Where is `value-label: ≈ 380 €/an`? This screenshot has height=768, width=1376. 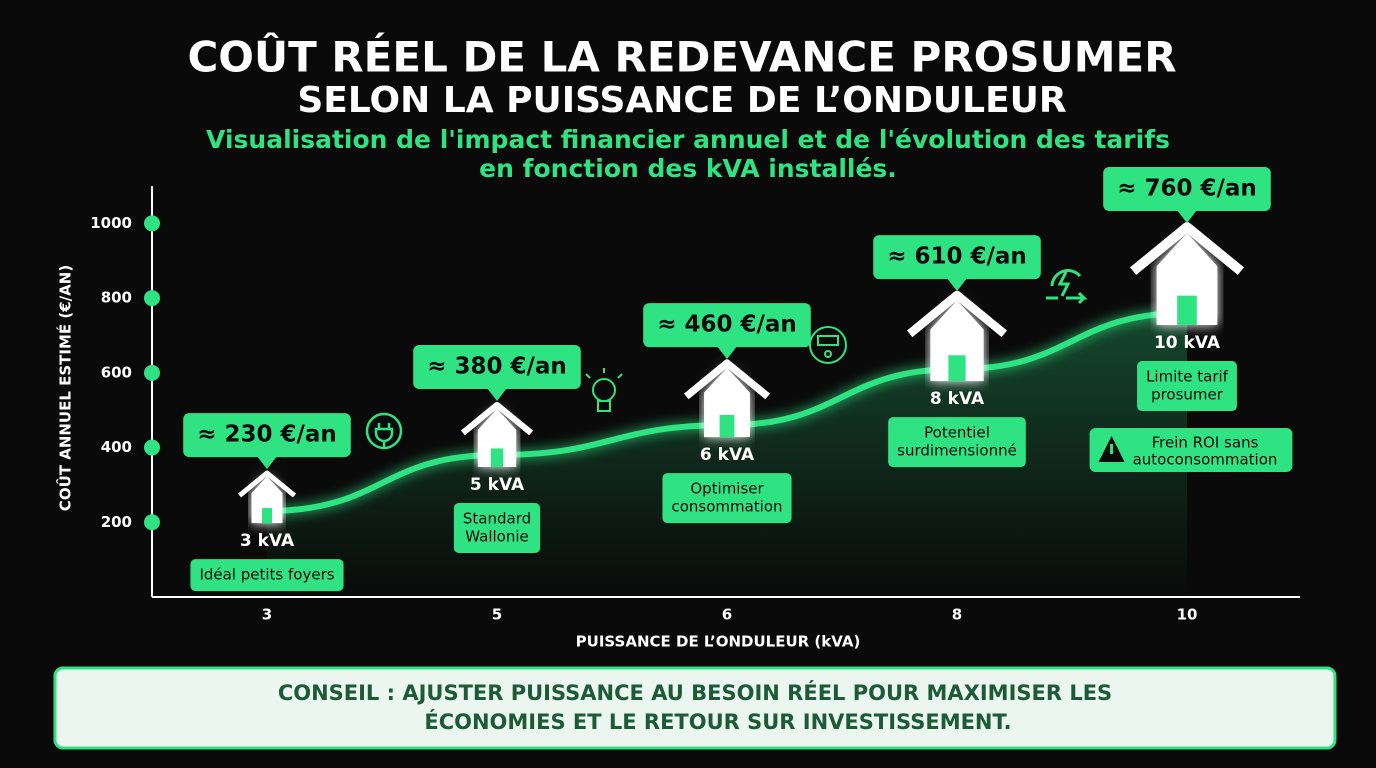 value-label: ≈ 380 €/an is located at coordinates (497, 367).